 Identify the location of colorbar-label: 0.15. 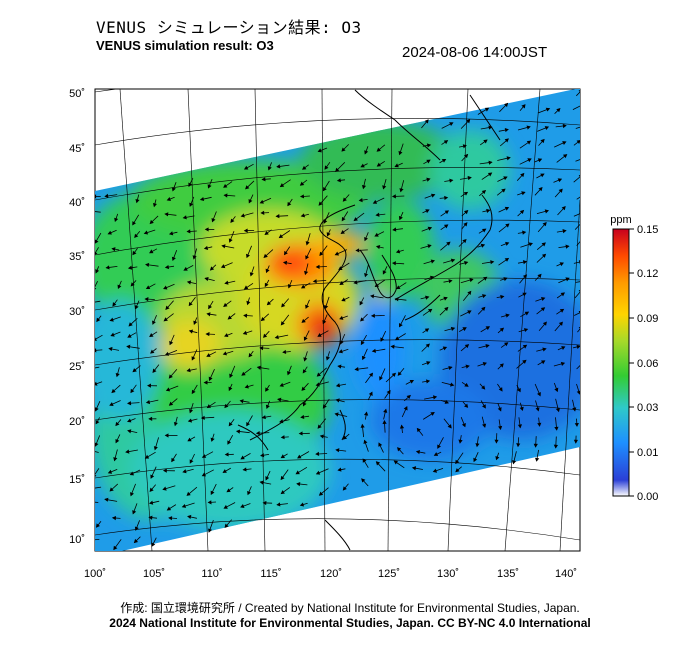
(647, 230).